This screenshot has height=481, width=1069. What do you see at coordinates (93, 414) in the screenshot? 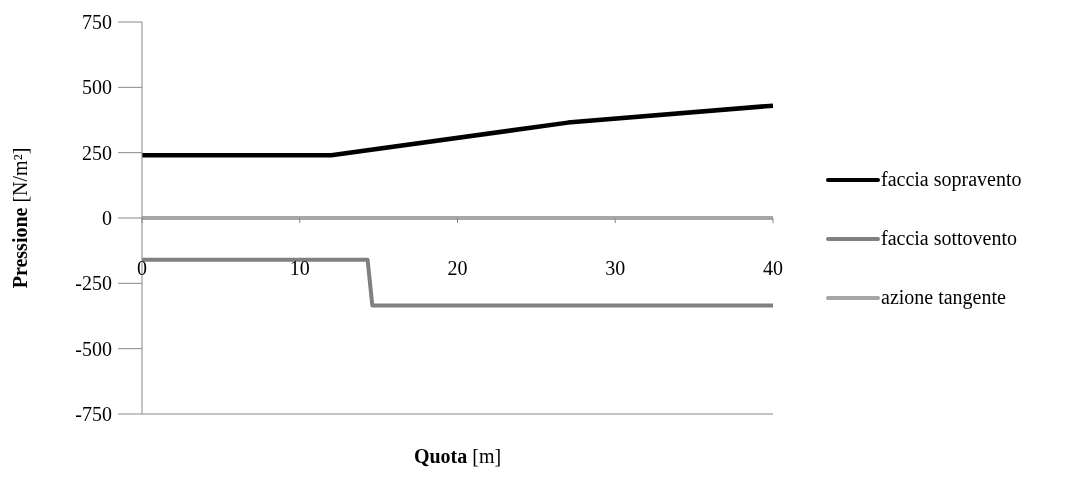
I see `y-tick-label: -750` at bounding box center [93, 414].